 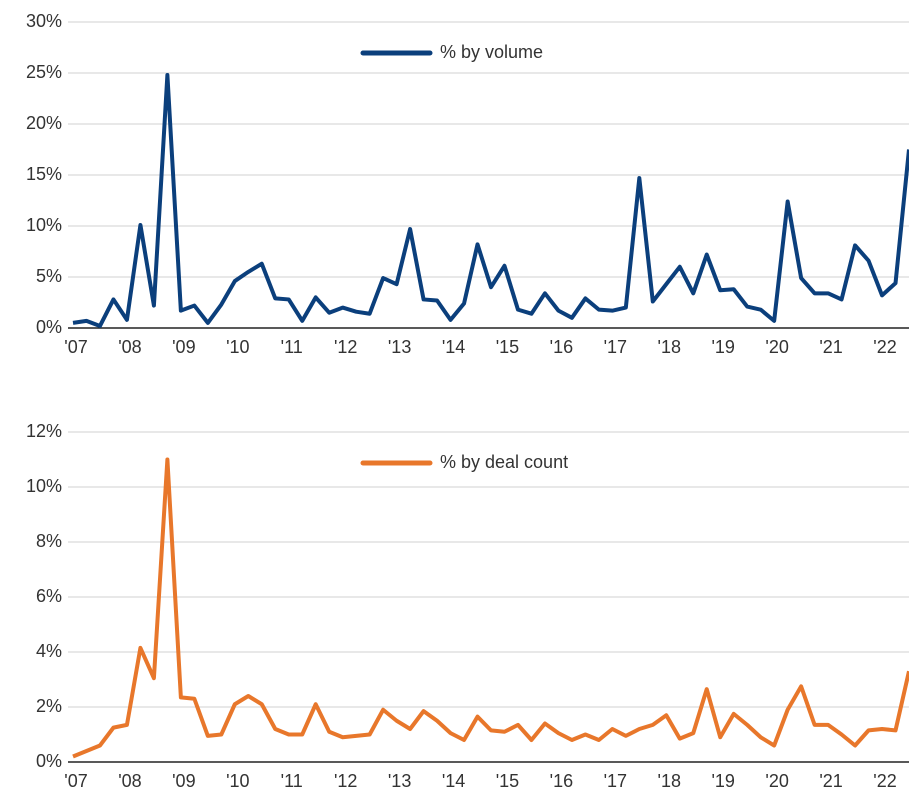 I want to click on y-tick-label: 6%, so click(x=49, y=596).